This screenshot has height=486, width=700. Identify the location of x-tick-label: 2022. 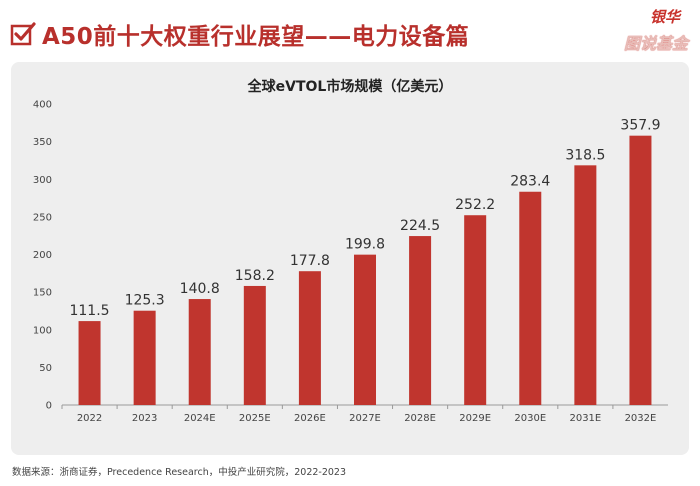
(89, 418).